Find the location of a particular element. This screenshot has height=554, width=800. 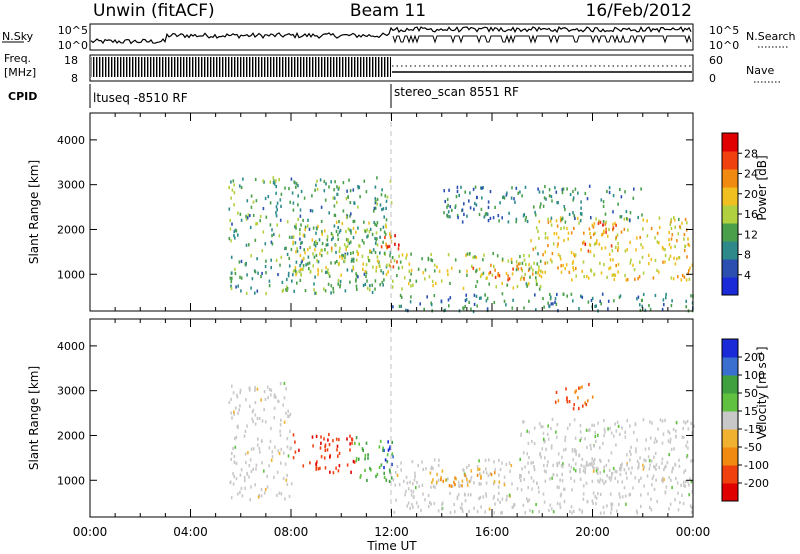

cpid-label: CPID is located at coordinates (22, 96).